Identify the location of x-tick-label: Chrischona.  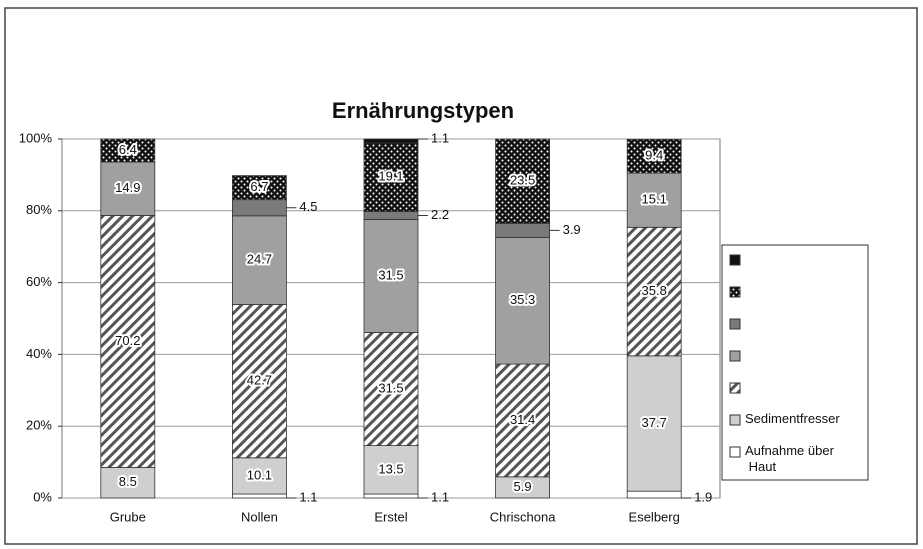
(523, 516).